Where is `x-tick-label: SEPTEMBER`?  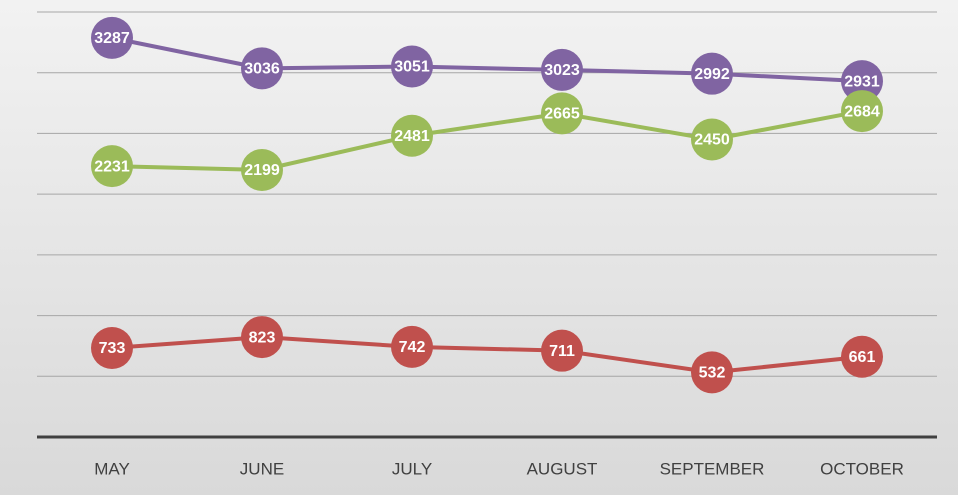
x-tick-label: SEPTEMBER is located at coordinates (712, 468).